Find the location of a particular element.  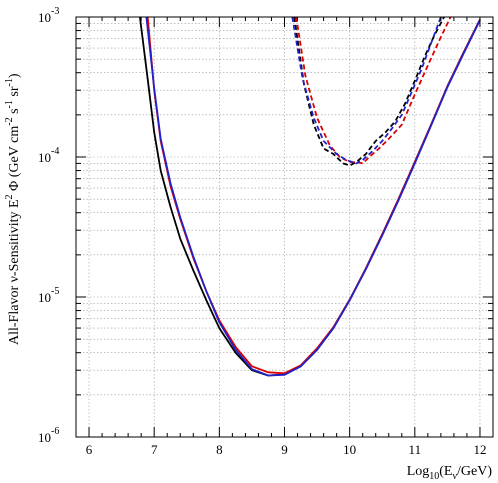

y-tick-label: 10⁻³ is located at coordinates (48, 15).